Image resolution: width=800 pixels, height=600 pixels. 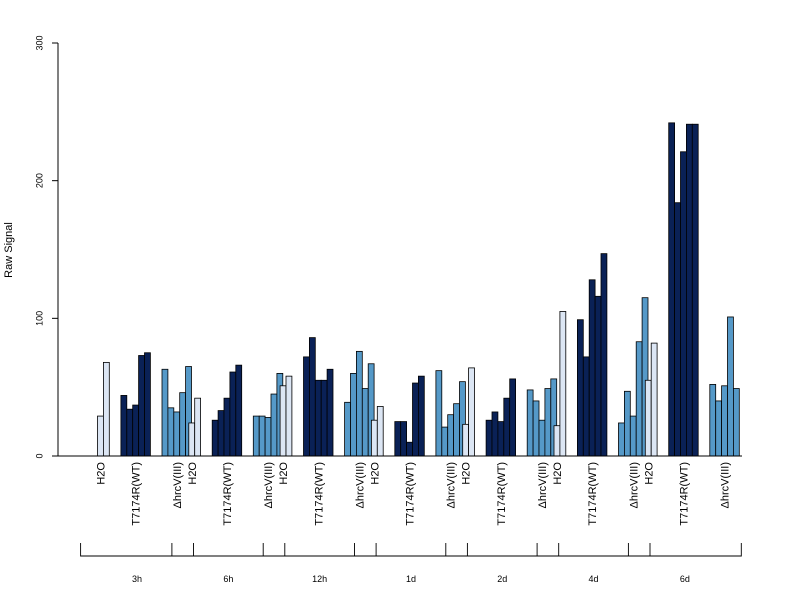 What do you see at coordinates (594, 579) in the screenshot?
I see `time-label: 4d` at bounding box center [594, 579].